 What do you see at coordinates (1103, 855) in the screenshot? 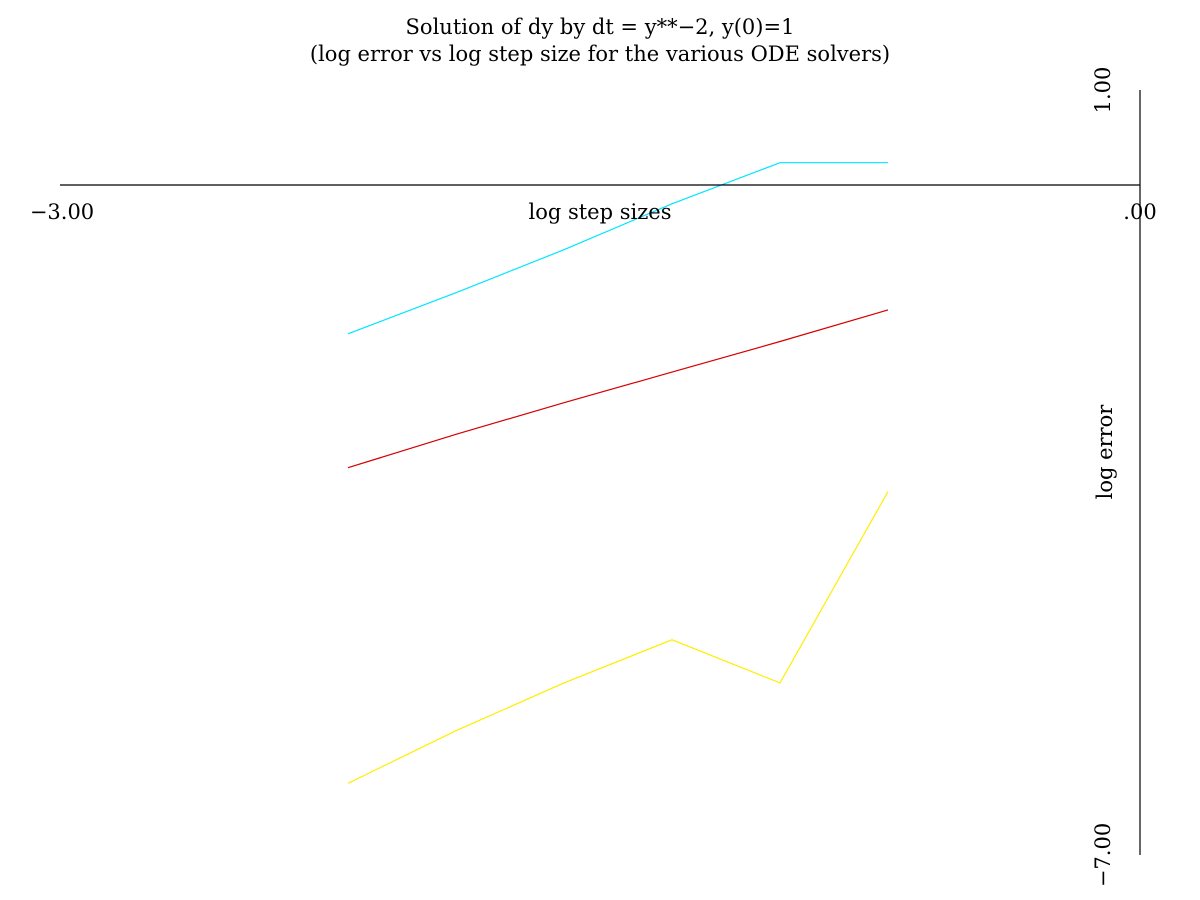
I see `y-tick-label-min: −7.00` at bounding box center [1103, 855].